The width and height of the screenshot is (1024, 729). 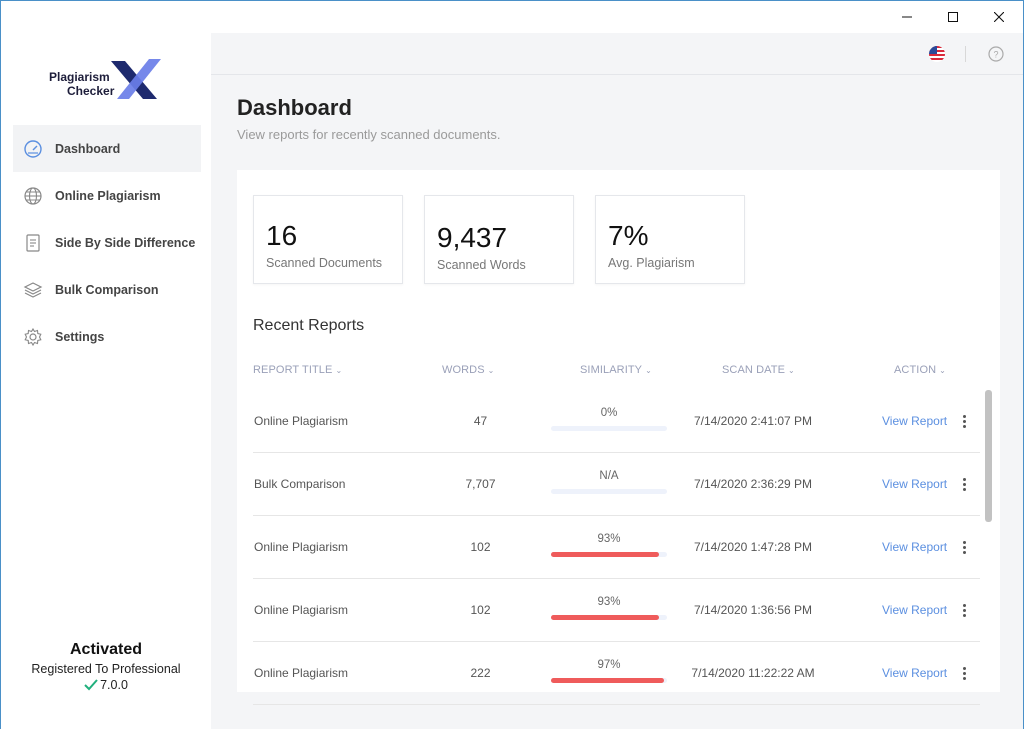 I want to click on similarity-value: 97%, so click(x=609, y=665).